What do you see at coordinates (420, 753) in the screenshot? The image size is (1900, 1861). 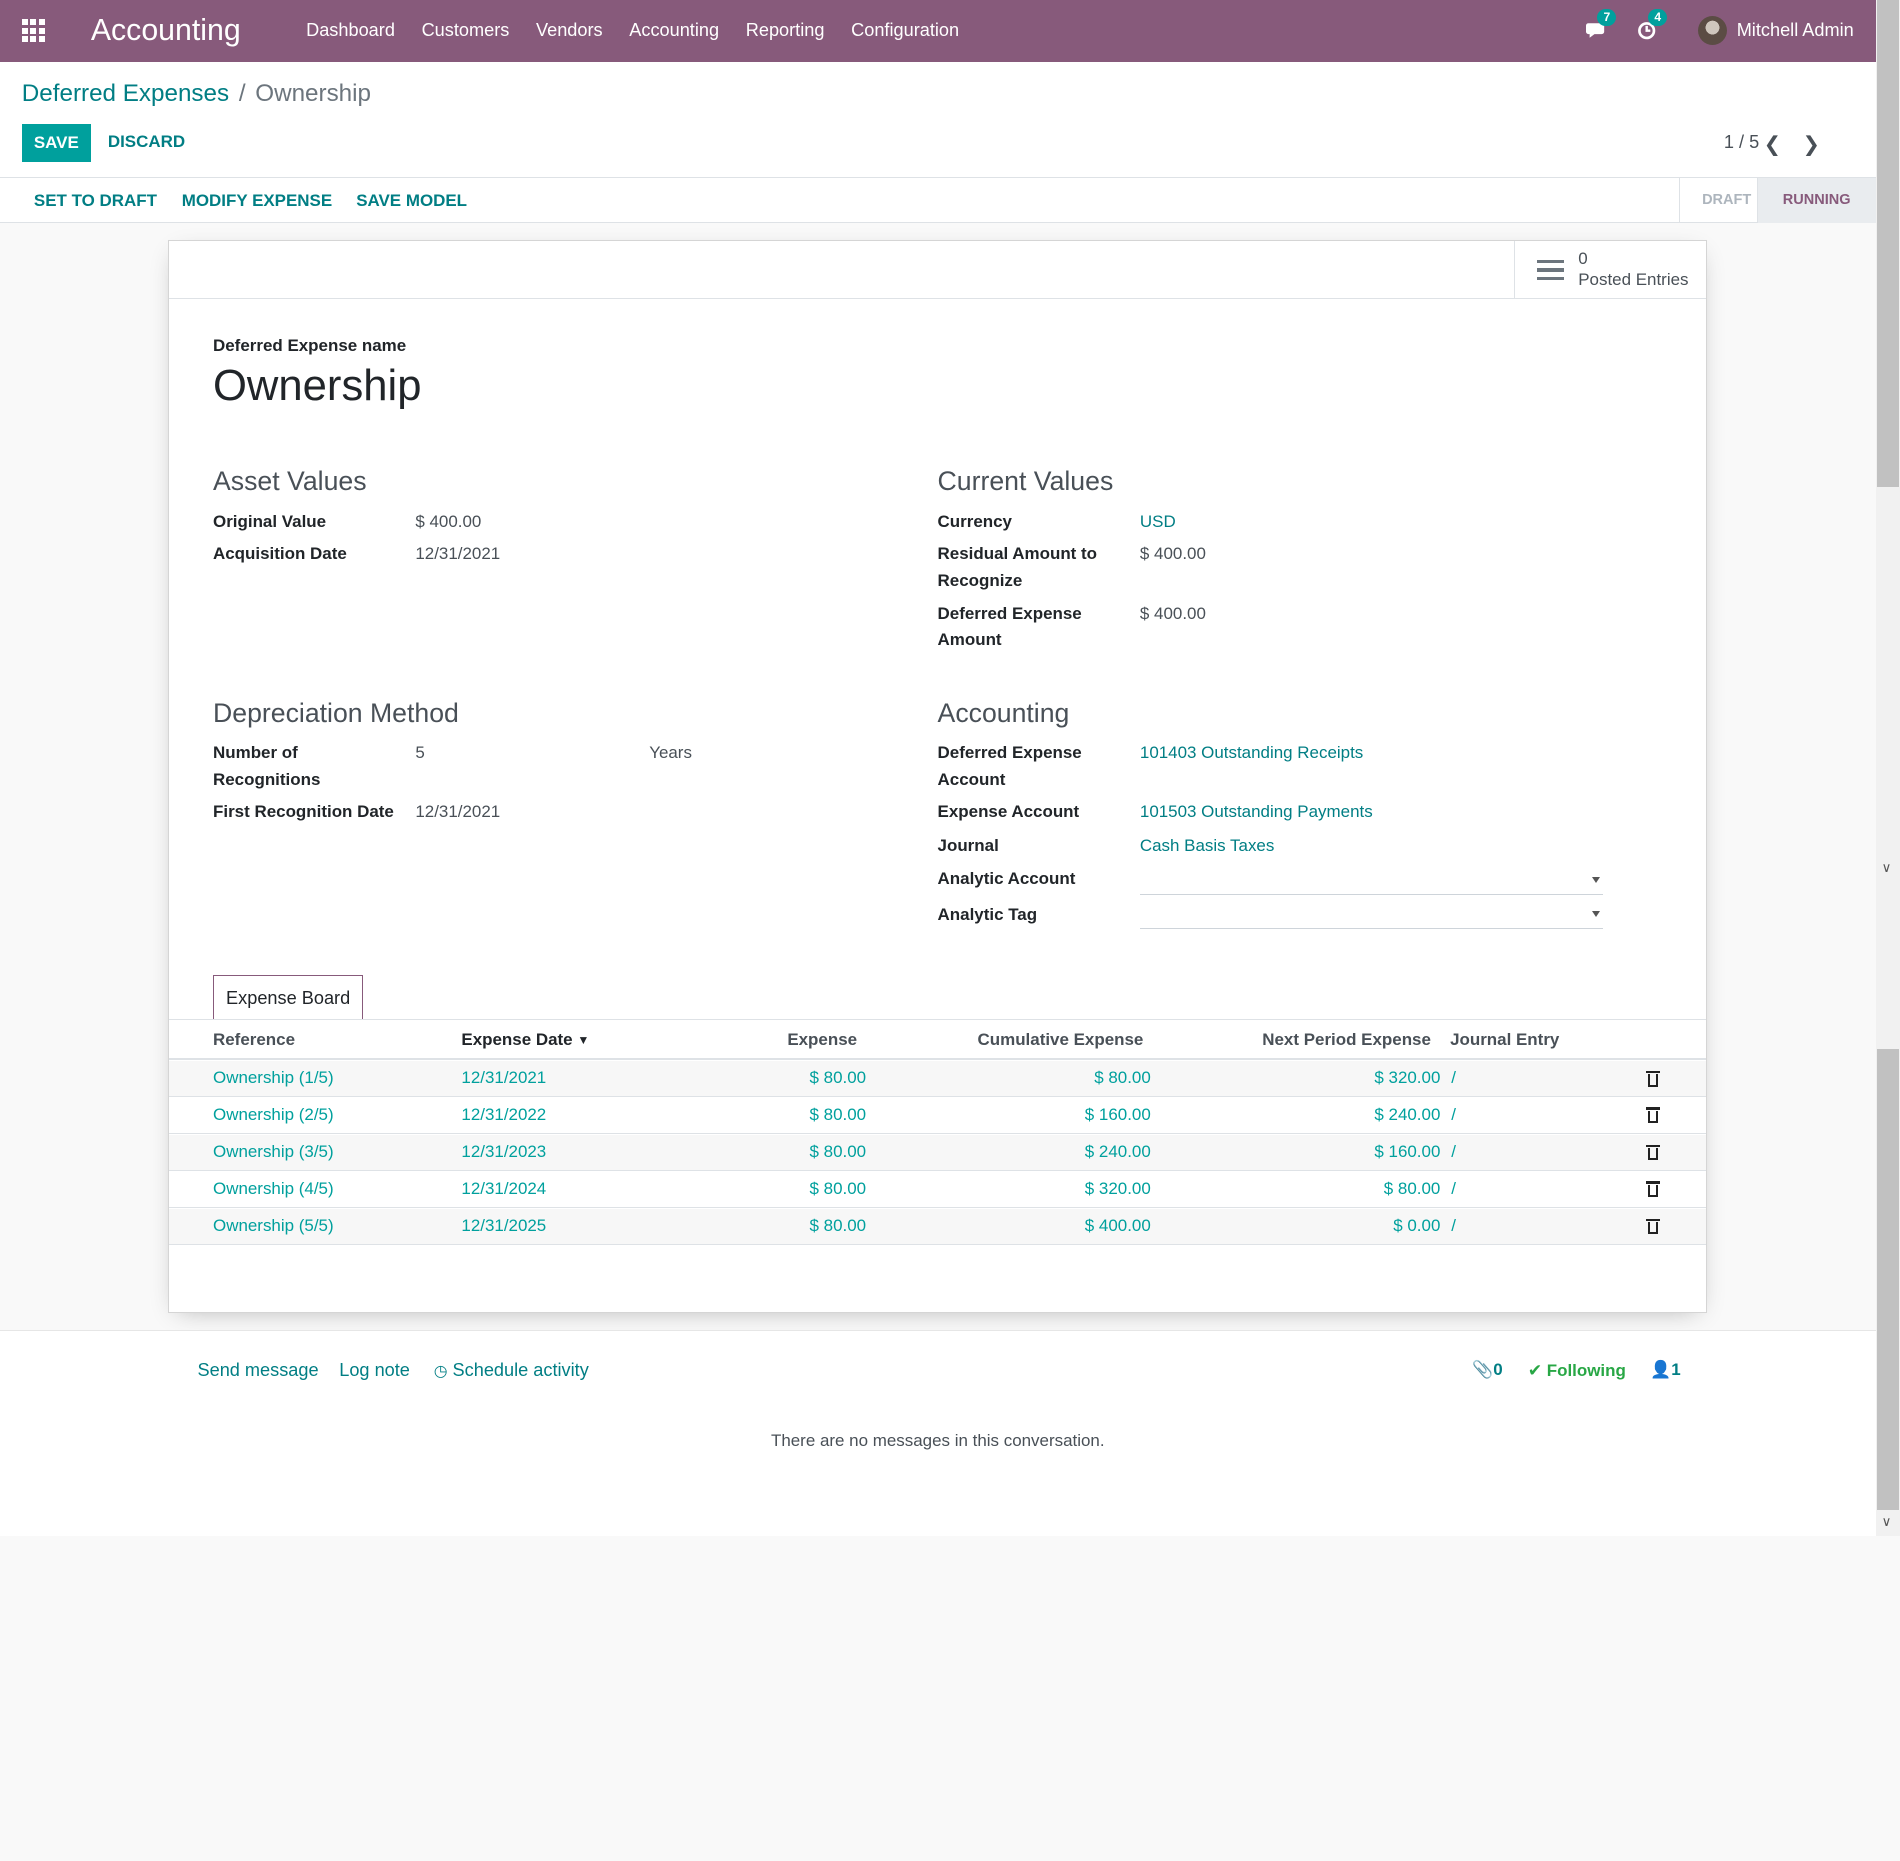 I see `recognitions-field: 5` at bounding box center [420, 753].